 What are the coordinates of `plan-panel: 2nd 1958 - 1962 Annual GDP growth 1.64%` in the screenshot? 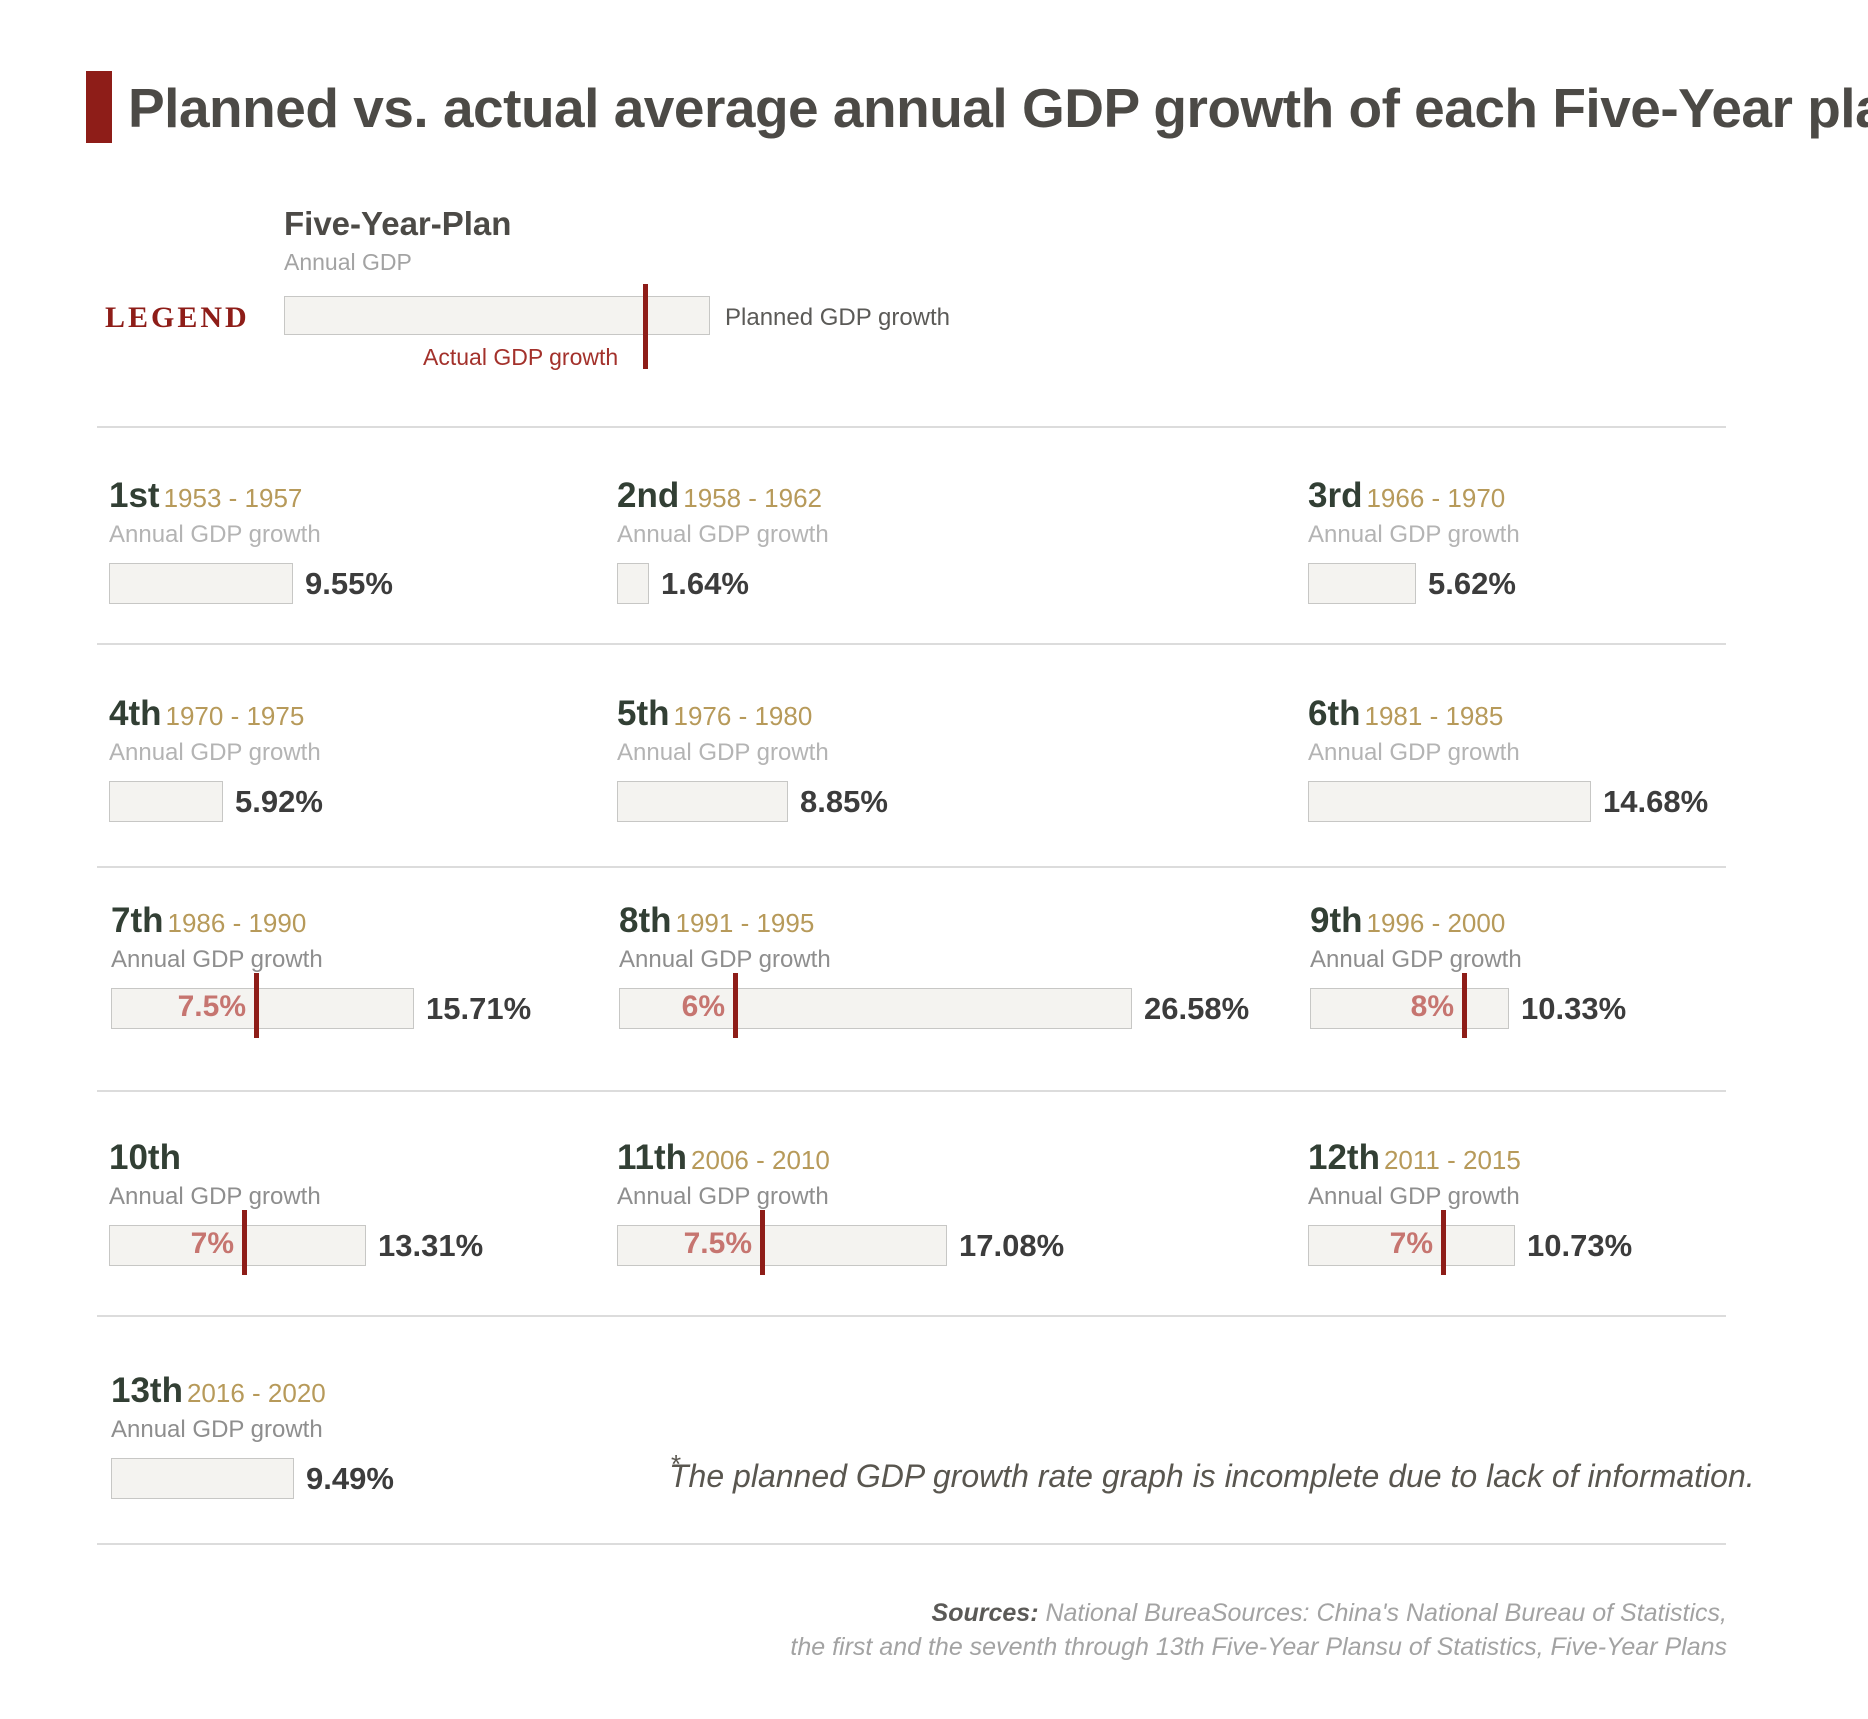 It's located at (723, 540).